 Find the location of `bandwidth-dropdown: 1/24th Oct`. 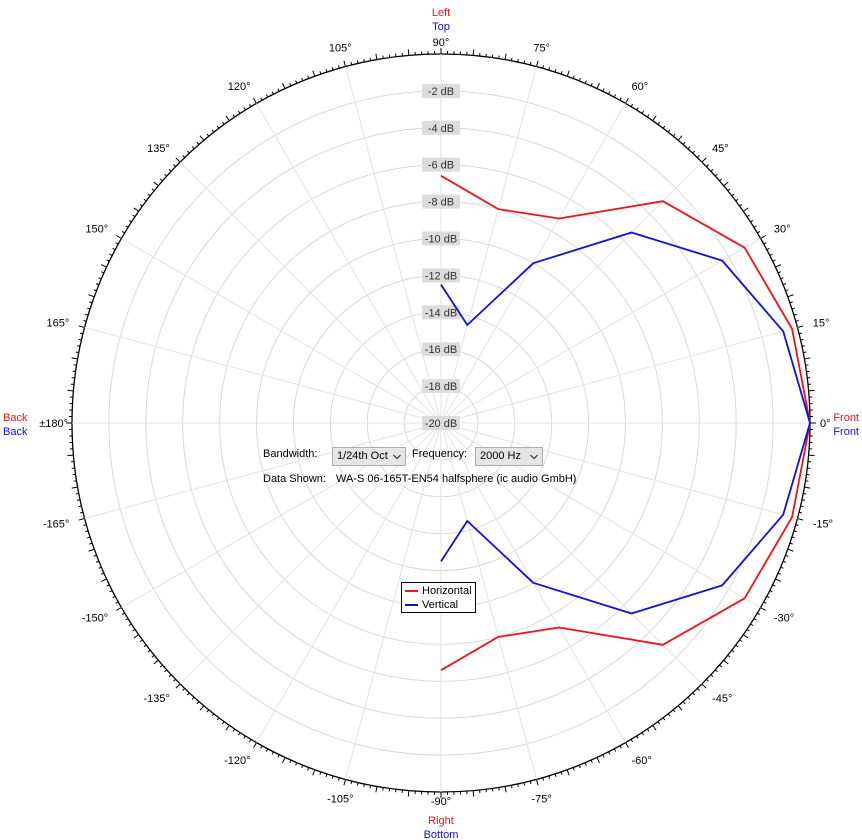

bandwidth-dropdown: 1/24th Oct is located at coordinates (369, 456).